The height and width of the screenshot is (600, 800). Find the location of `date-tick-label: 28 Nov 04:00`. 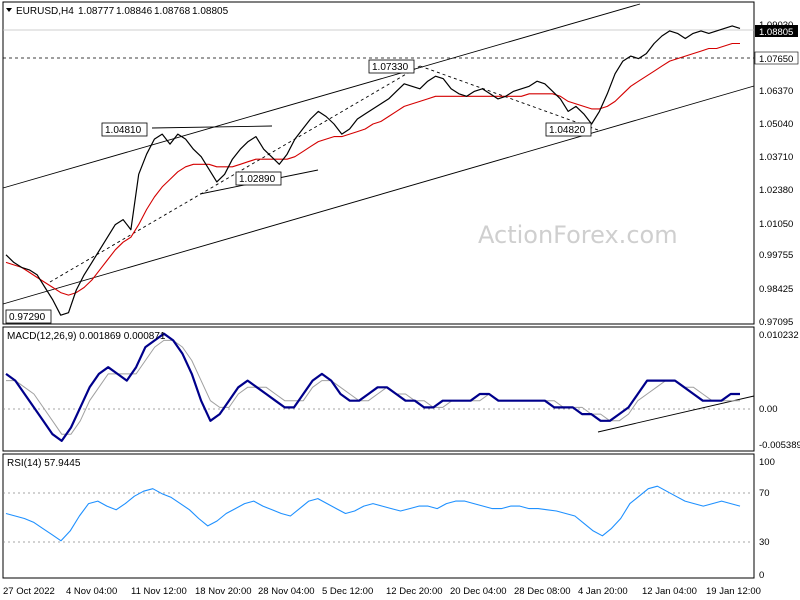

date-tick-label: 28 Nov 04:00 is located at coordinates (286, 591).